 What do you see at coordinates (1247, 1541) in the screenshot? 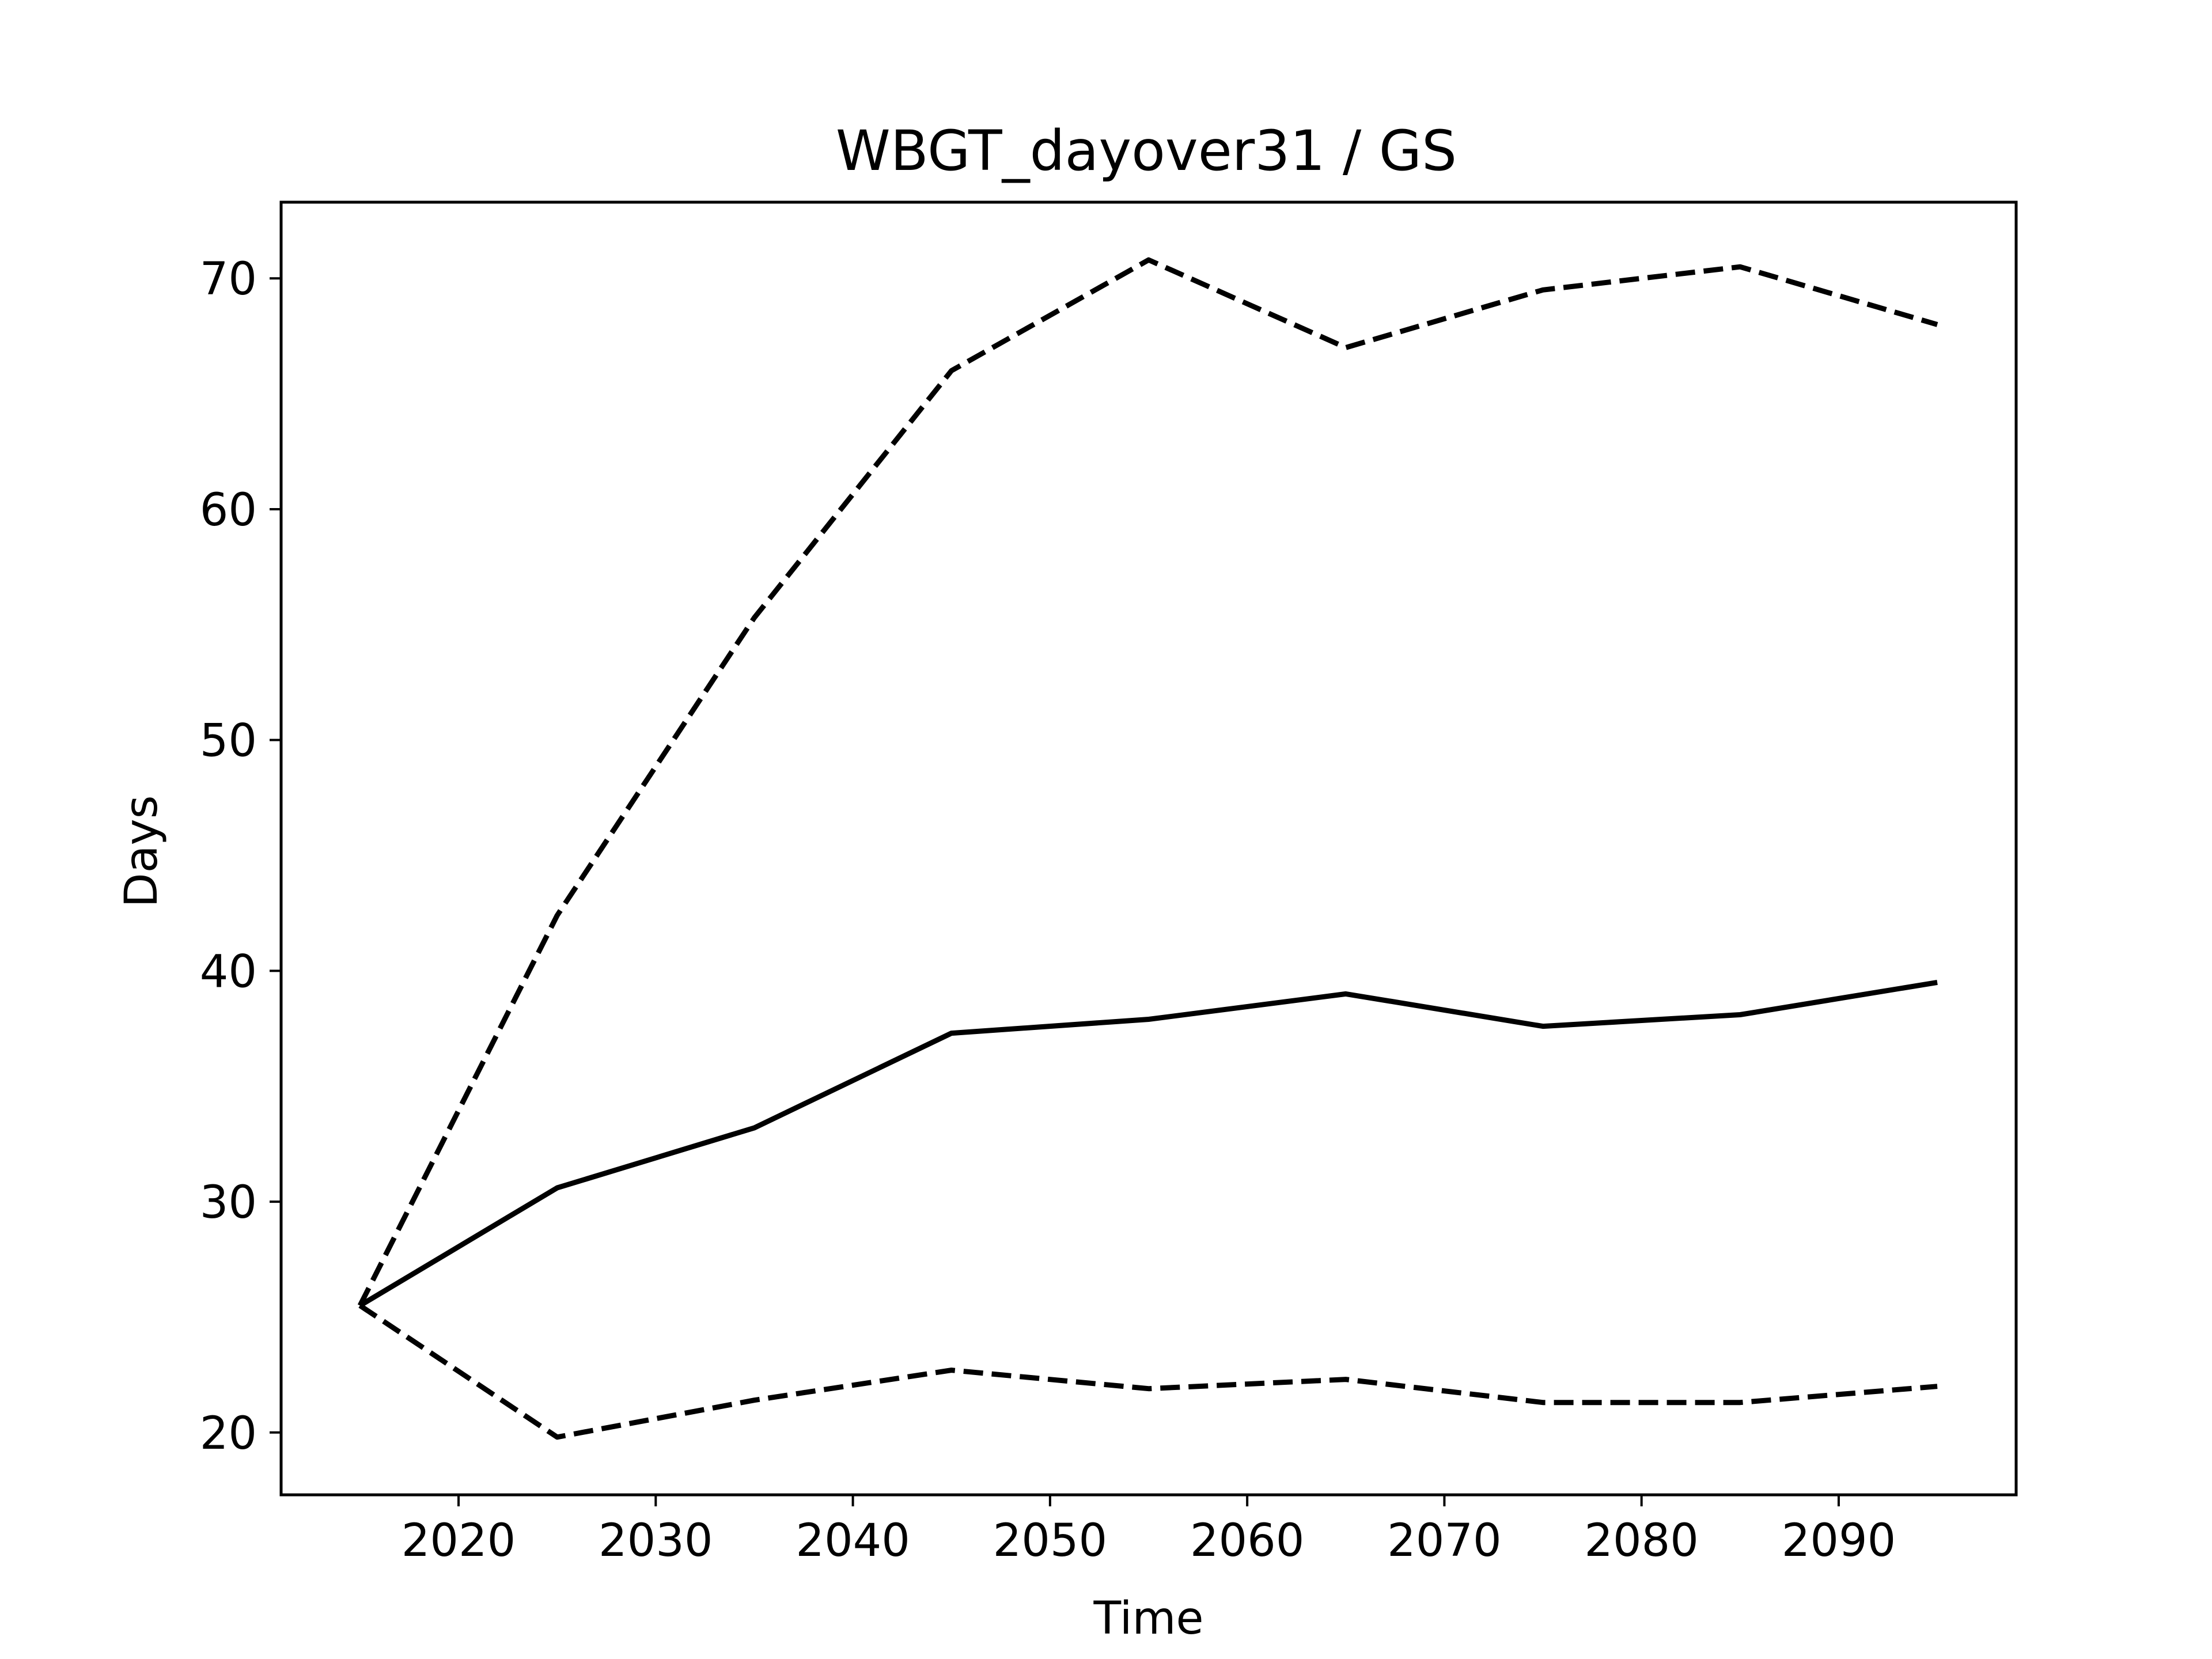
I see `x-tick-label: 2060` at bounding box center [1247, 1541].